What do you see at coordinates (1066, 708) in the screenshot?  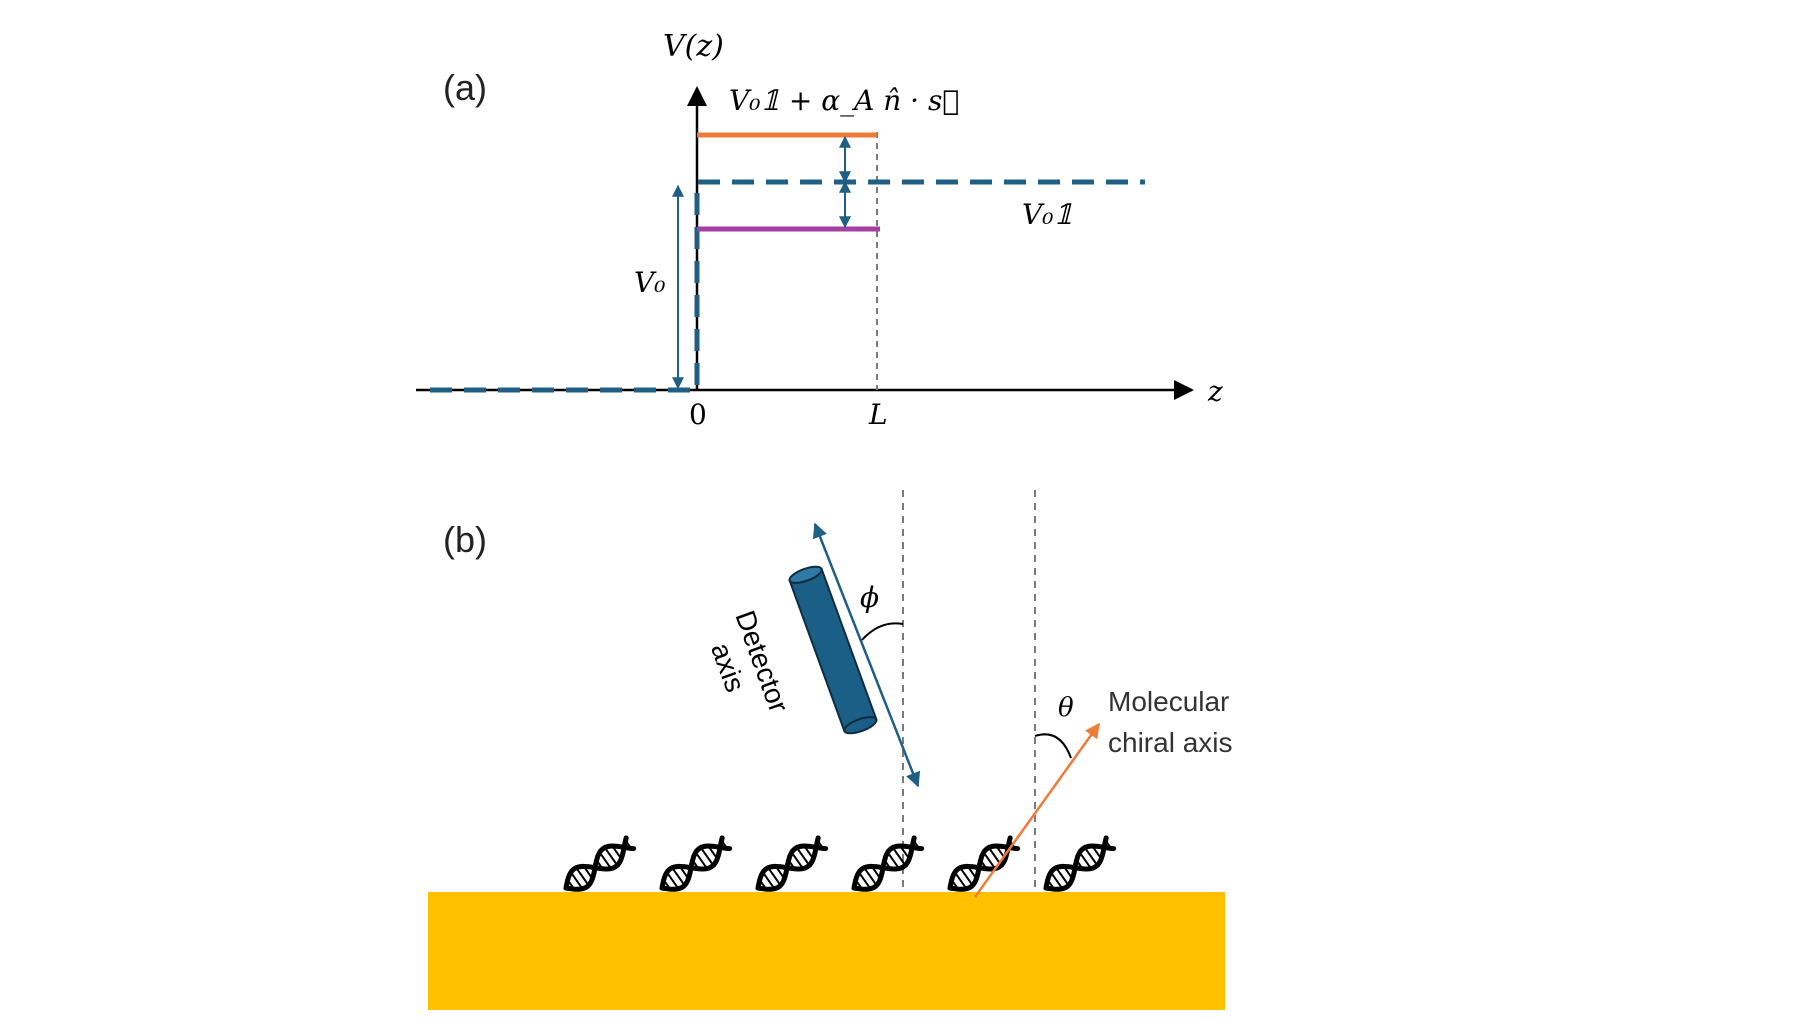 I see `theta-label: θ` at bounding box center [1066, 708].